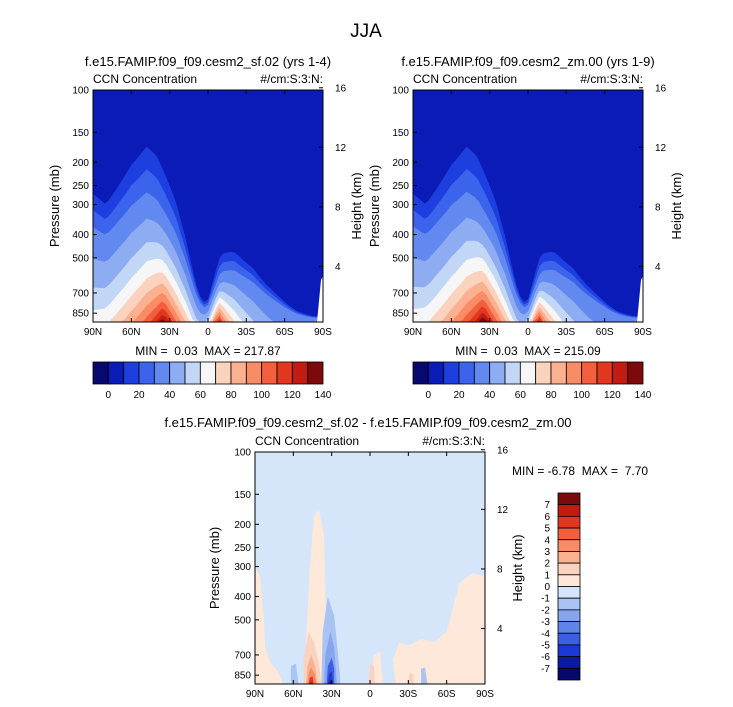 The height and width of the screenshot is (707, 733). I want to click on units-label: #/cm:S:3:N:, so click(611, 79).